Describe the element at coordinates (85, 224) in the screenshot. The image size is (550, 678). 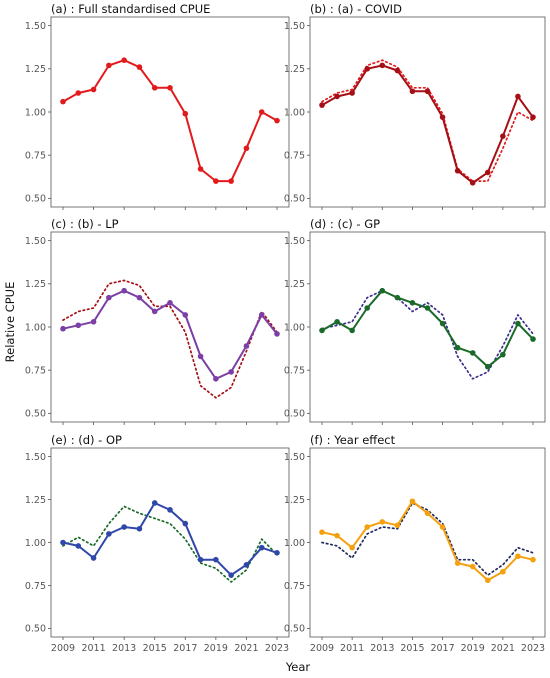
I see `panel-title: (c) : (b) - LP` at that location.